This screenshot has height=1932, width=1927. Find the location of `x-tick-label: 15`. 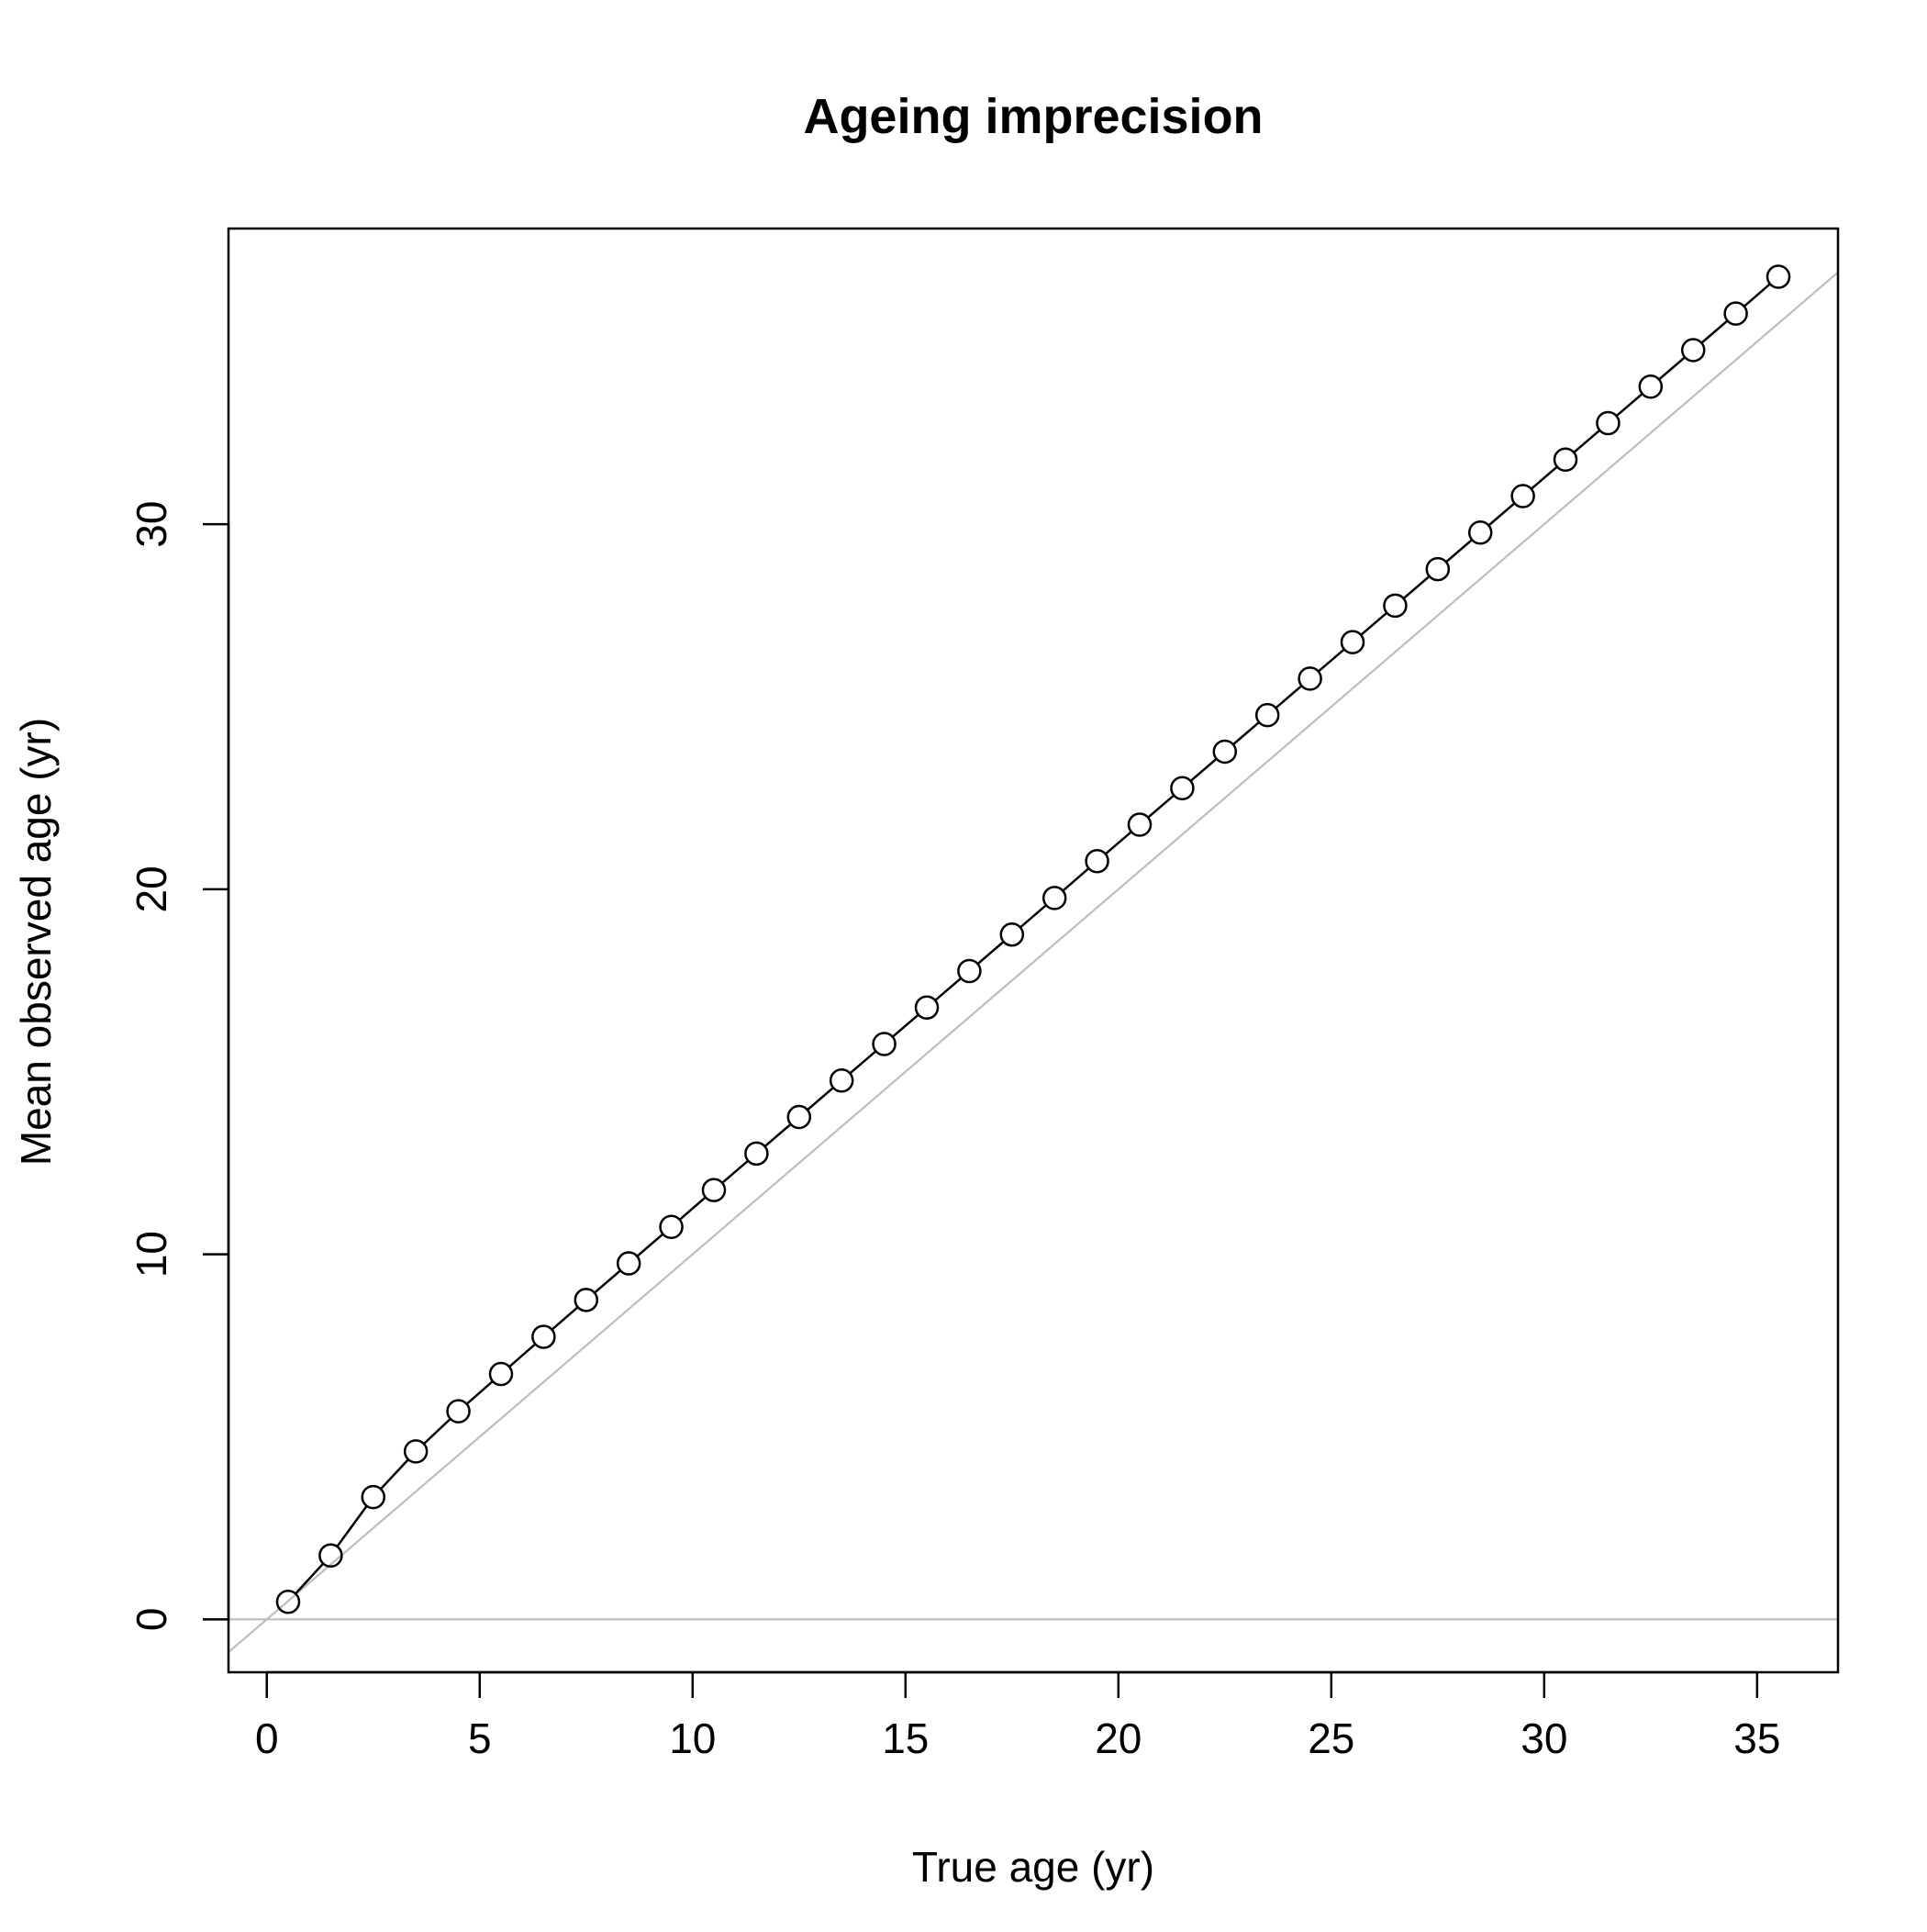

x-tick-label: 15 is located at coordinates (905, 1738).